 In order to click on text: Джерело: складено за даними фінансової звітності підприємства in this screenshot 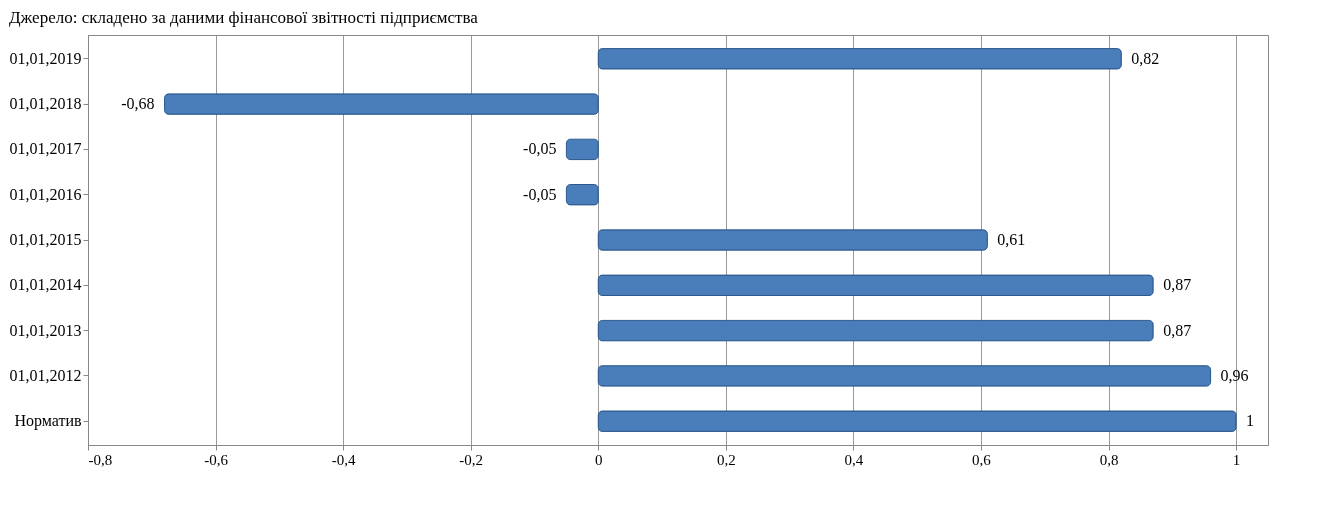, I will do `click(244, 17)`.